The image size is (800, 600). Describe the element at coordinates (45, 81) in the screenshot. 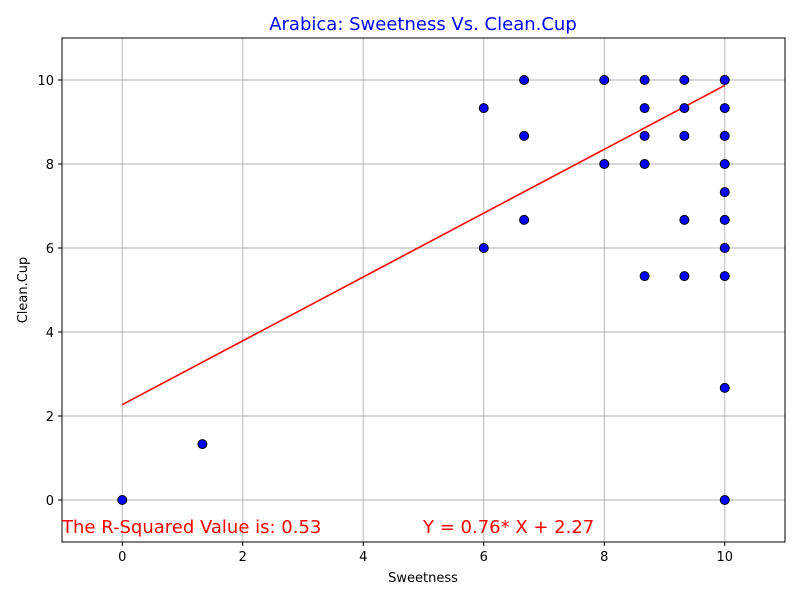

I see `y-tick-label: 10` at that location.